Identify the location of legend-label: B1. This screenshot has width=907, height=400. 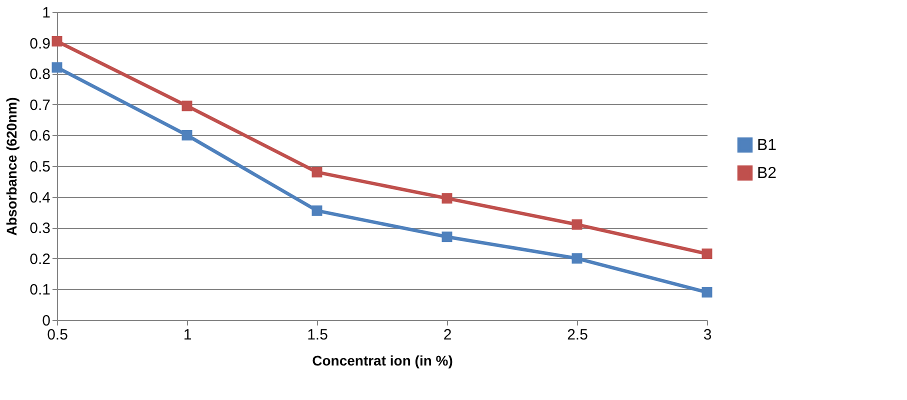
(767, 145).